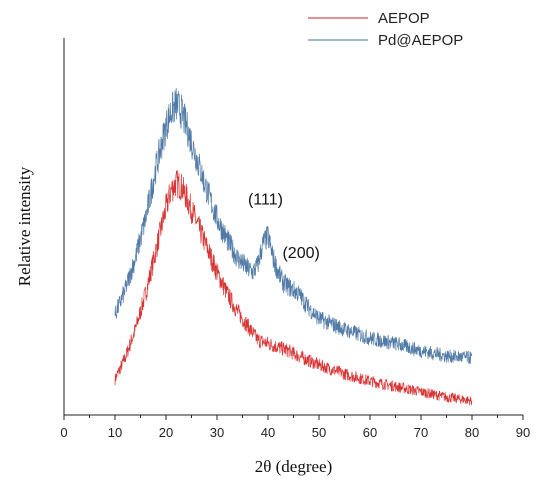  I want to click on peak-annotation: (111), so click(265, 199).